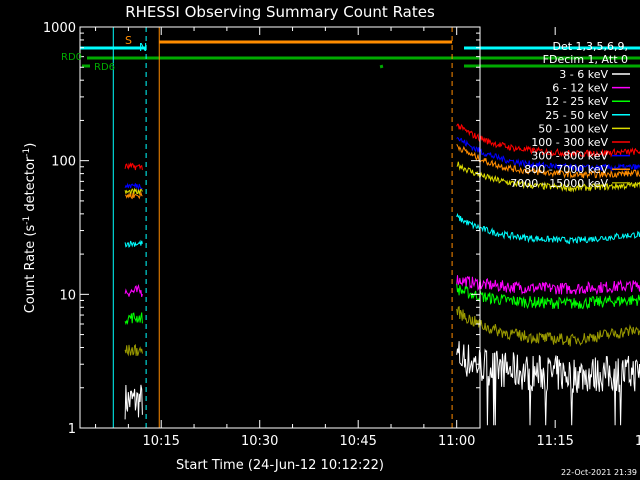 The width and height of the screenshot is (640, 480). Describe the element at coordinates (143, 47) in the screenshot. I see `night-flag-label: N` at that location.